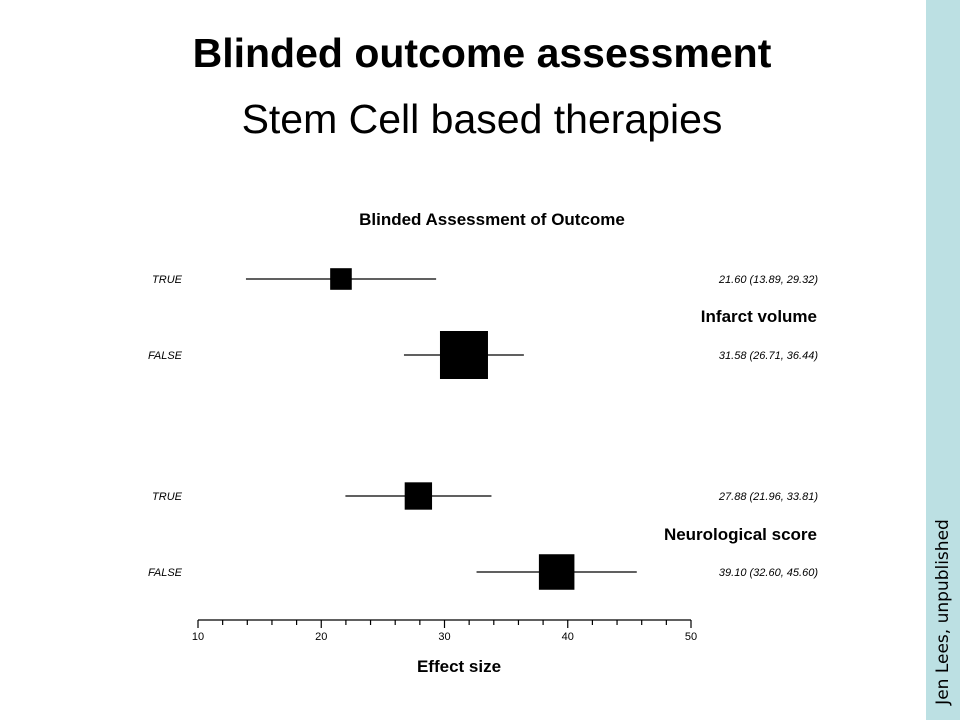 This screenshot has width=960, height=720. I want to click on group-1-false-estimate-text: 31.58 (26.71, 36.44), so click(768, 356).